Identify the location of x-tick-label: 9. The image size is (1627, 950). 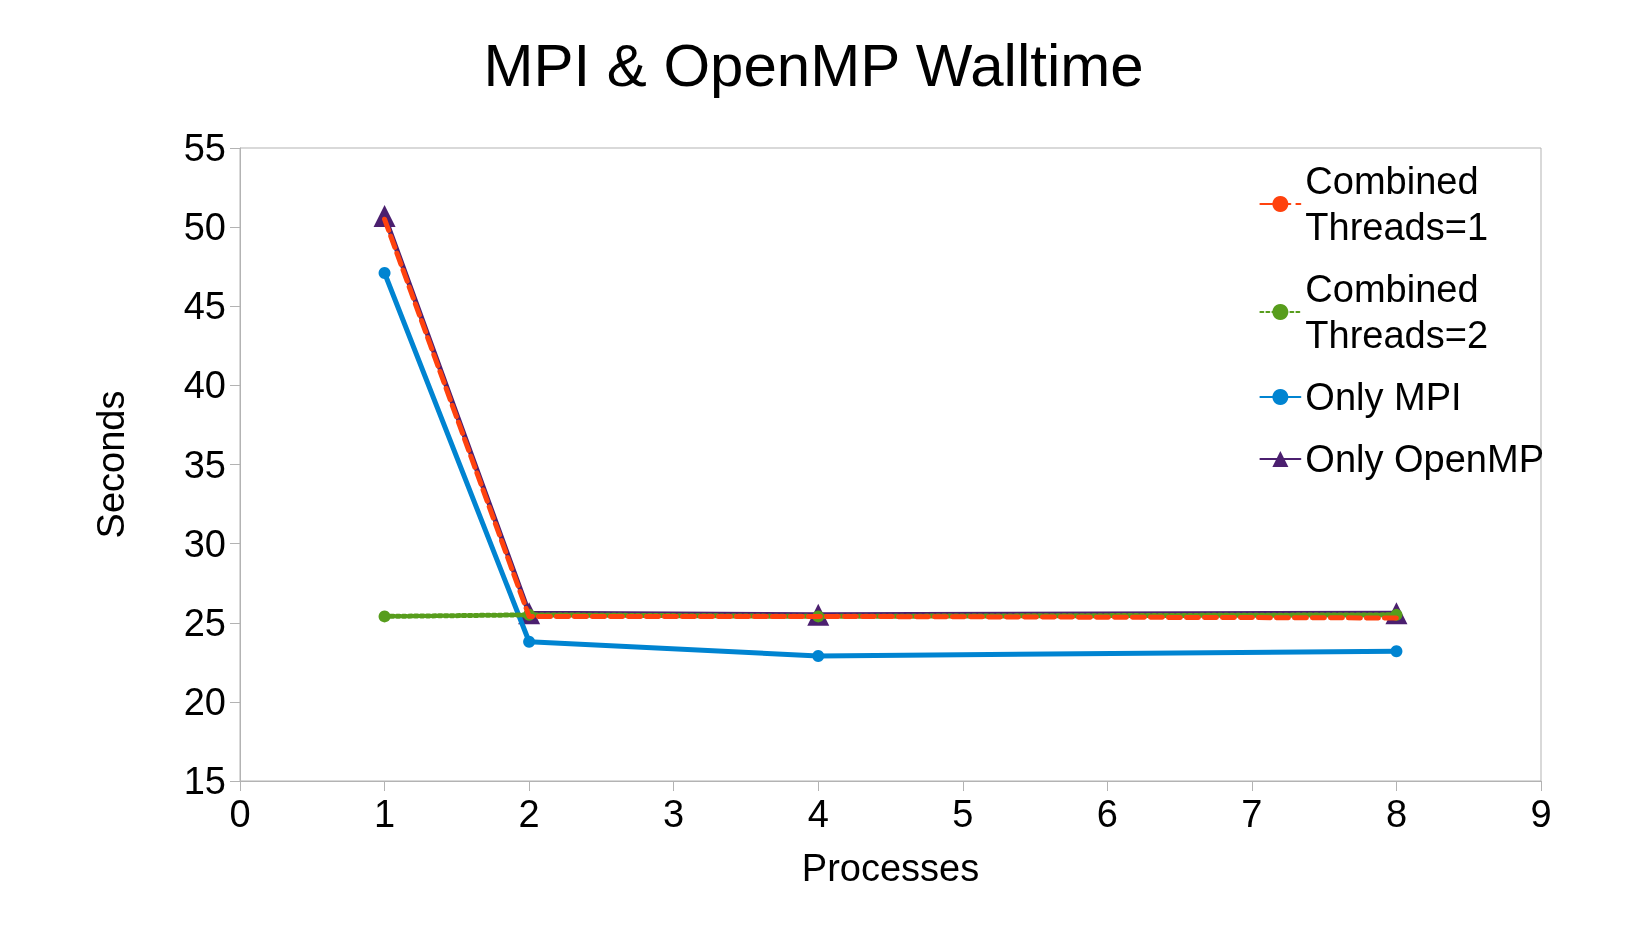
(1541, 814).